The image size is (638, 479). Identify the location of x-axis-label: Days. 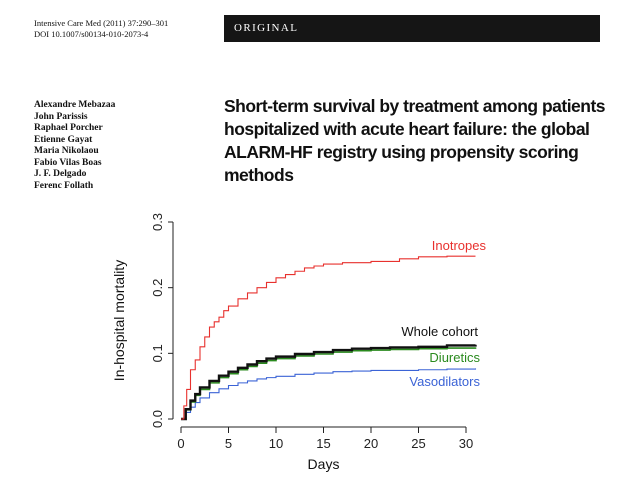
(324, 464).